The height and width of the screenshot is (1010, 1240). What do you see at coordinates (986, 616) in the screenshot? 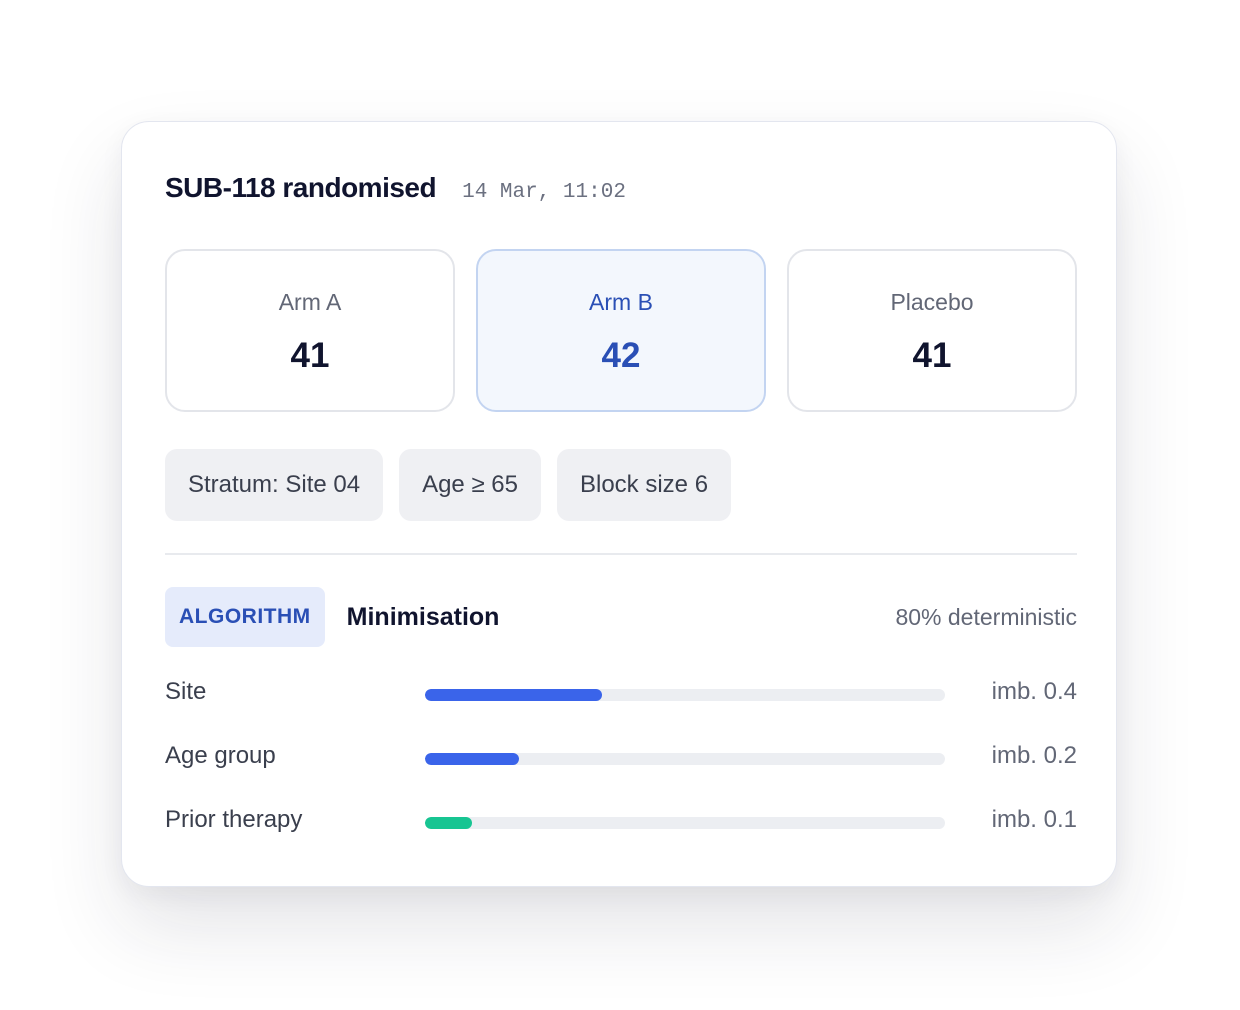
I see `algorithm-determinism: 80% deterministic` at bounding box center [986, 616].